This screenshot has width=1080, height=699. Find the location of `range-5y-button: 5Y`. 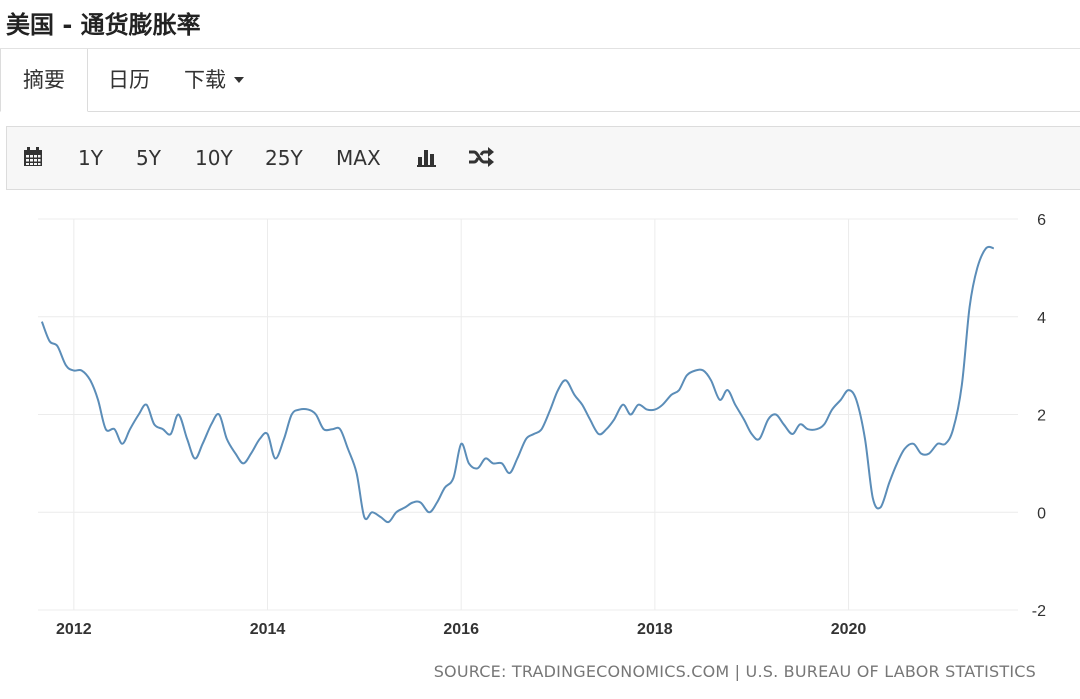

range-5y-button: 5Y is located at coordinates (148, 158).